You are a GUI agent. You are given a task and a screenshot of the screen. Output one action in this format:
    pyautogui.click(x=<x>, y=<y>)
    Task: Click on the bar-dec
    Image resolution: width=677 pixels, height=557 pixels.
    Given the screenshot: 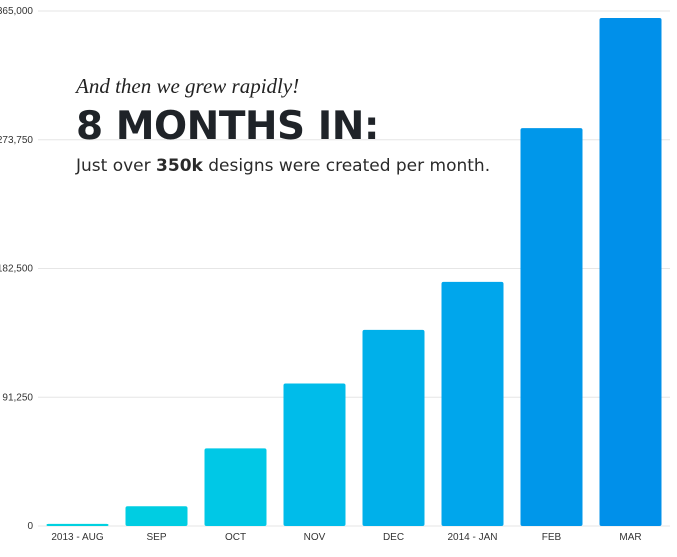 What is the action you would take?
    pyautogui.click(x=393, y=427)
    